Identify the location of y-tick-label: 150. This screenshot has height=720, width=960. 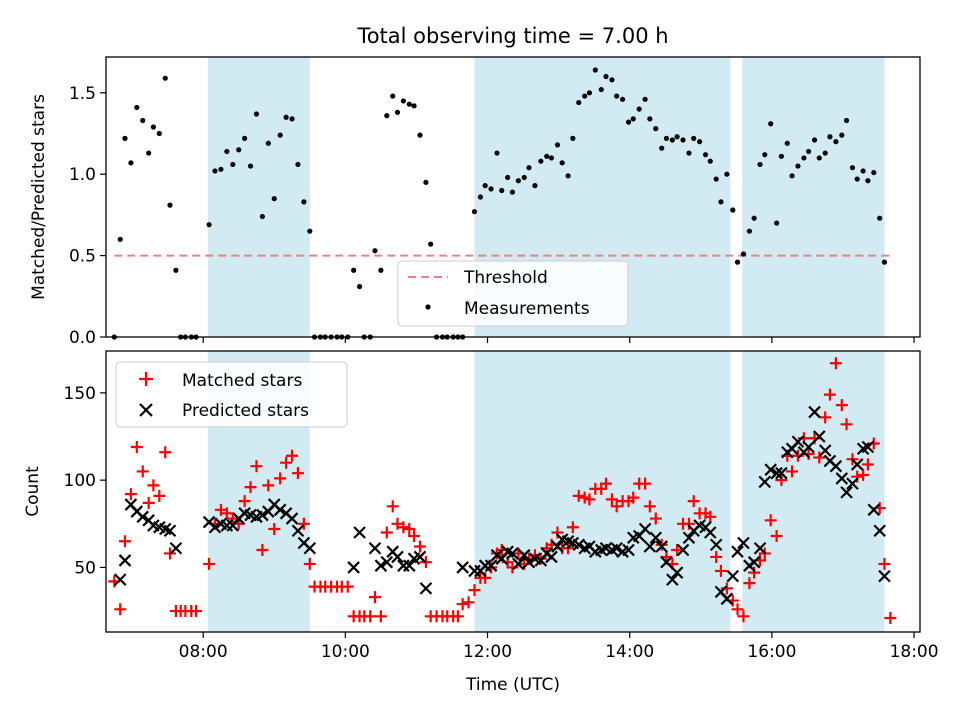
(80, 394).